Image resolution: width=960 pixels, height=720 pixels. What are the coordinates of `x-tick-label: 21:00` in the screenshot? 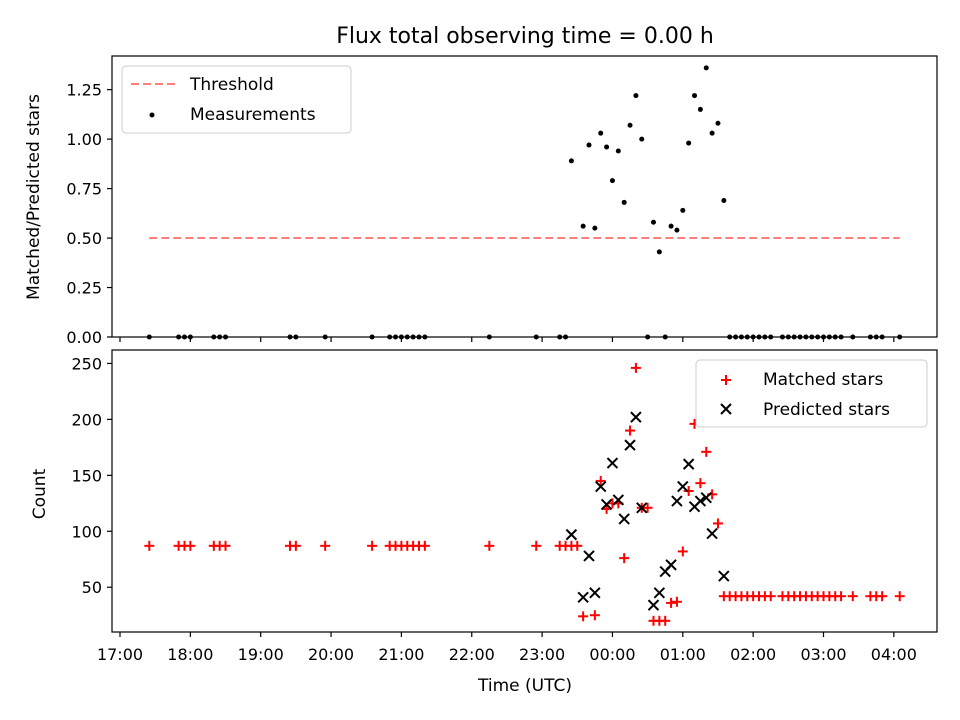 It's located at (401, 654).